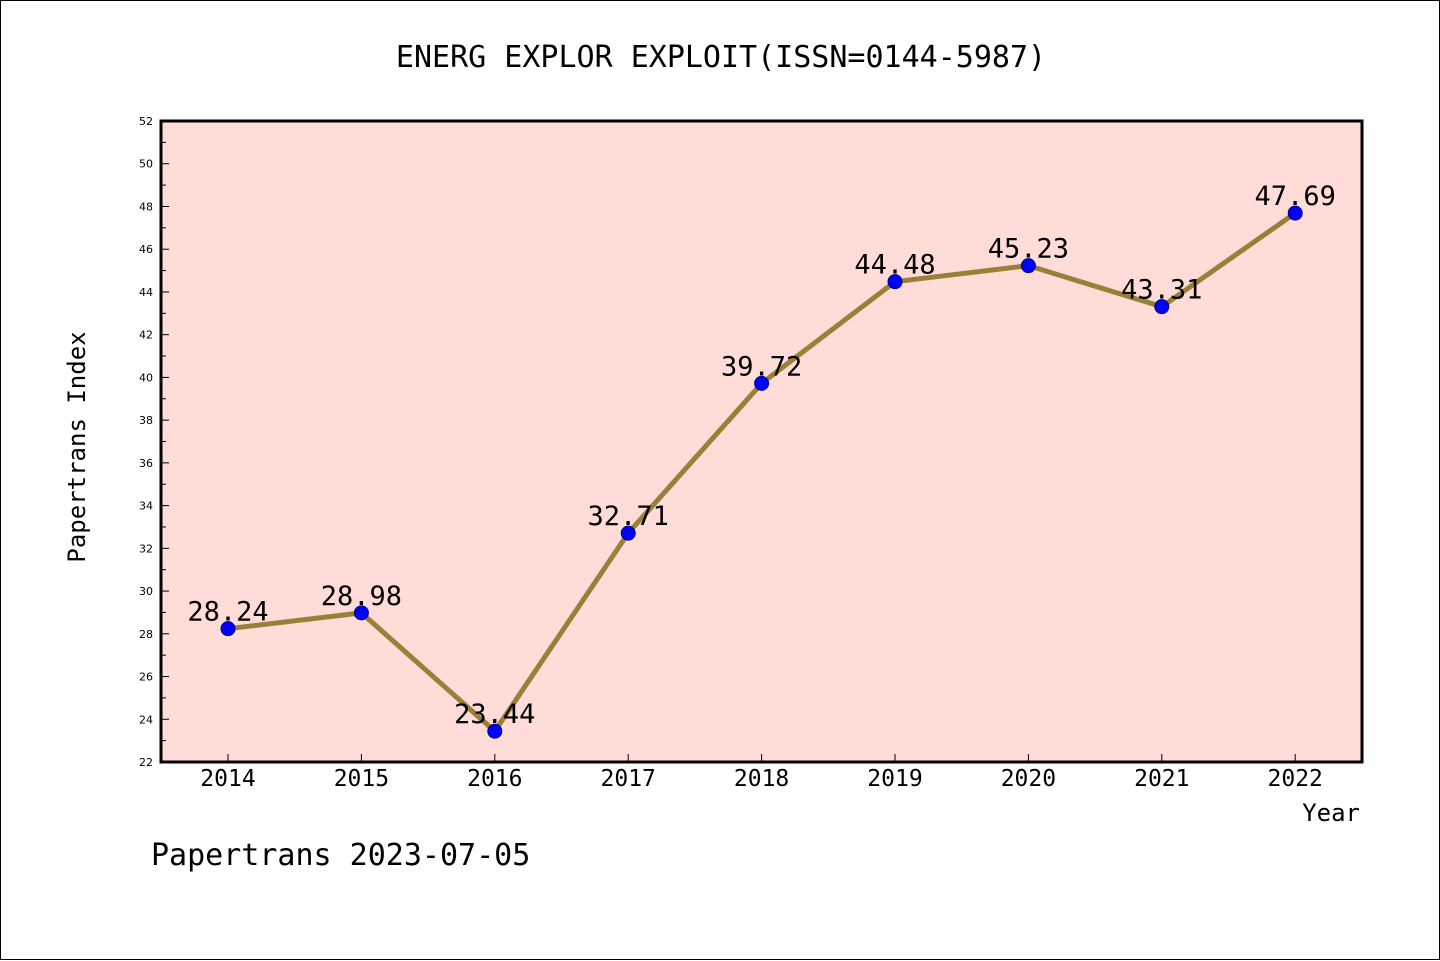  What do you see at coordinates (340, 855) in the screenshot?
I see `footer-text: Papertrans 2023-07-05` at bounding box center [340, 855].